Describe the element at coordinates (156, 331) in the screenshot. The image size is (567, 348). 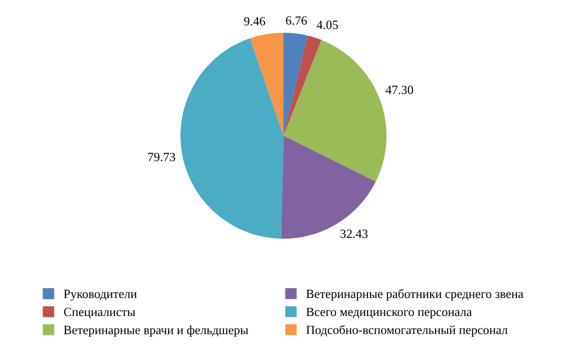
I see `legend-label: Ветеринарные врачи и фельдшеры` at that location.